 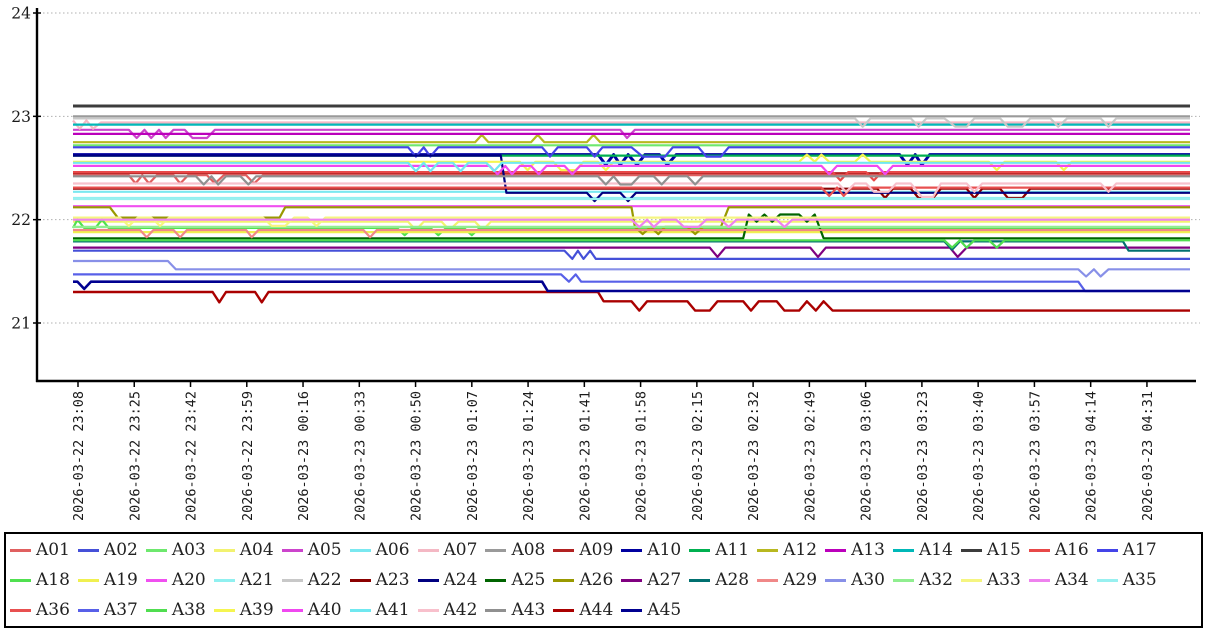 I want to click on series-line-A42, so click(x=631, y=190).